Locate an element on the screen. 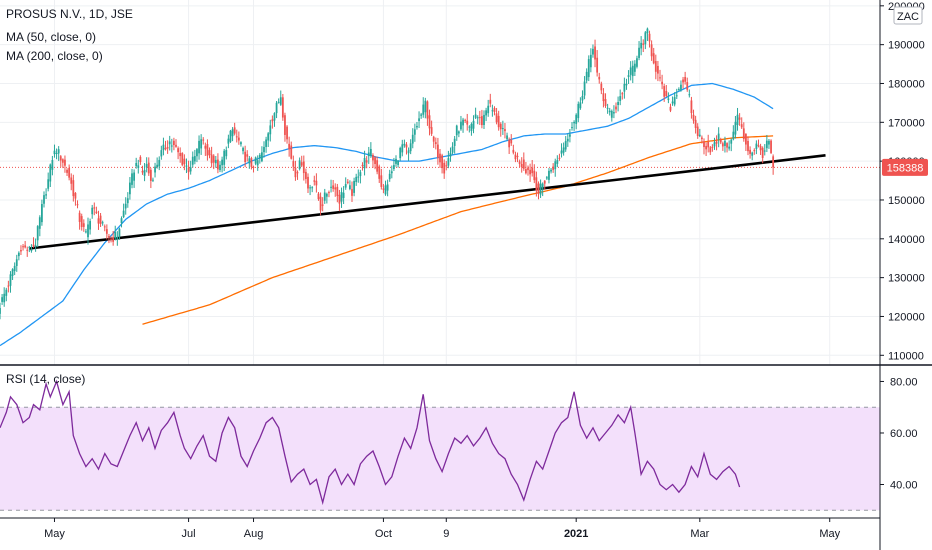 This screenshot has height=550, width=932. currency-badge: ZAC is located at coordinates (908, 15).